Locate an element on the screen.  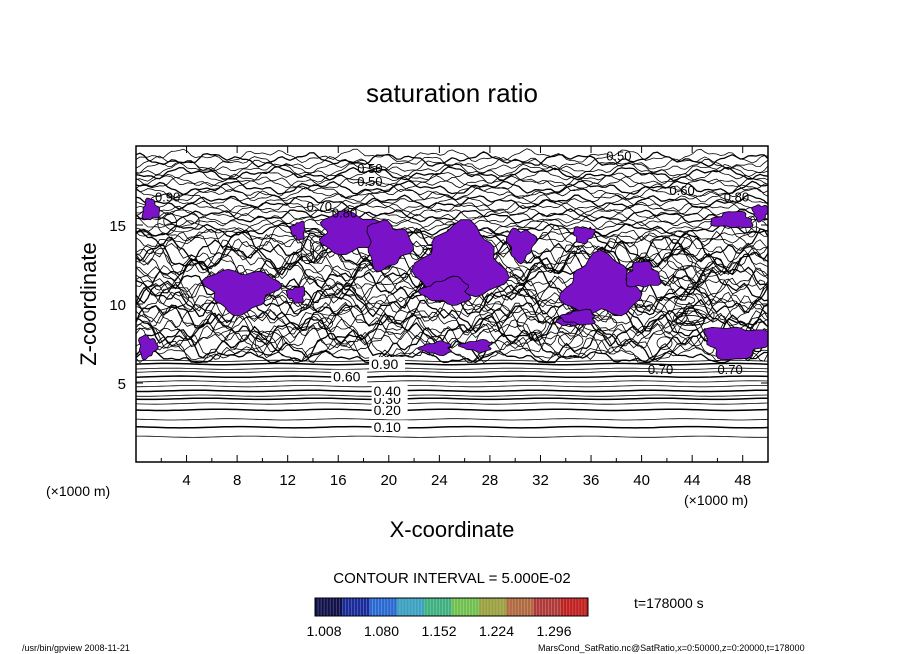
z-unit-label: (×1000 m) is located at coordinates (78, 491).